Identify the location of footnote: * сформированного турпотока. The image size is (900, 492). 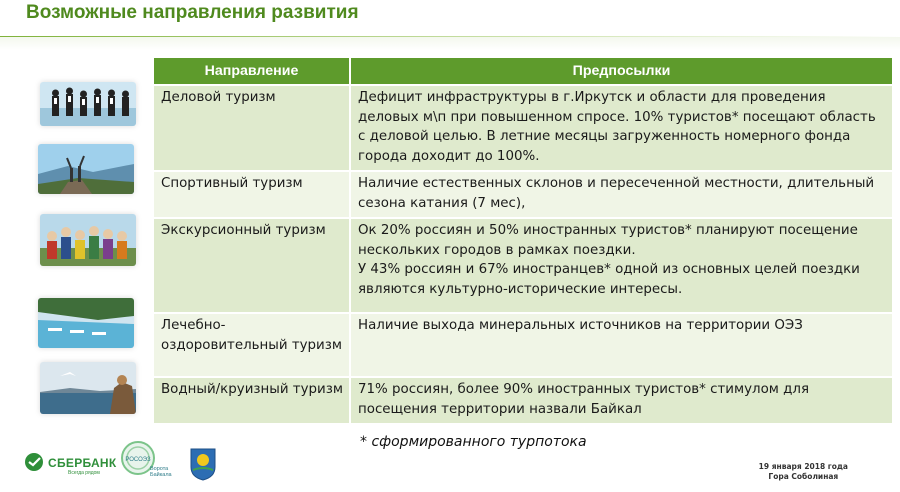
(473, 442).